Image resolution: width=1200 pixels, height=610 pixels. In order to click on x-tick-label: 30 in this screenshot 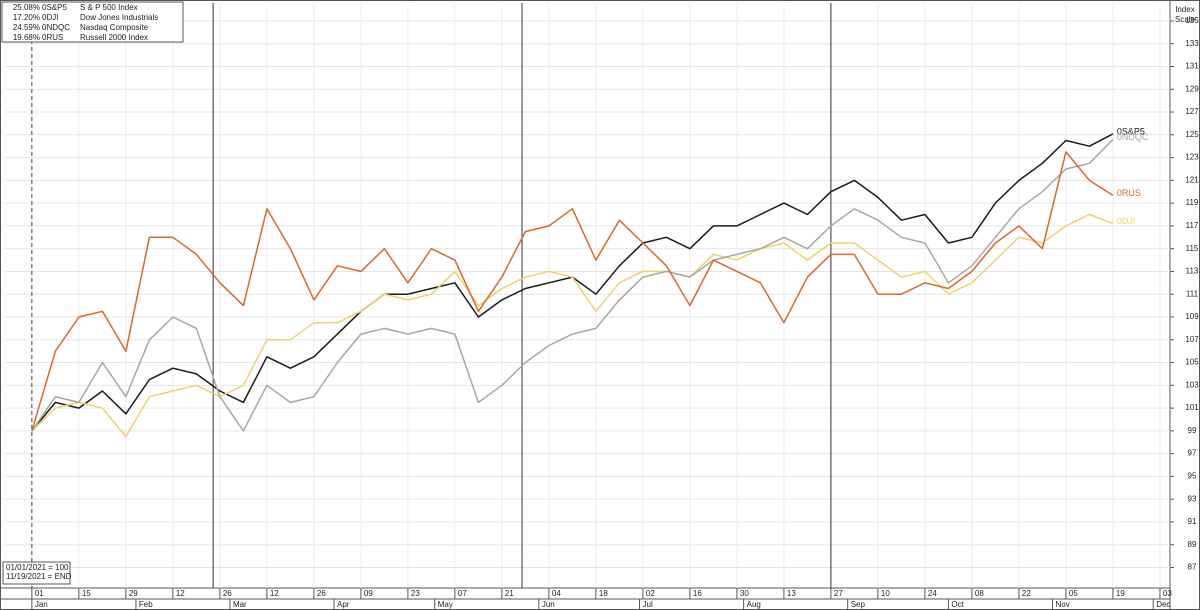, I will do `click(744, 593)`.